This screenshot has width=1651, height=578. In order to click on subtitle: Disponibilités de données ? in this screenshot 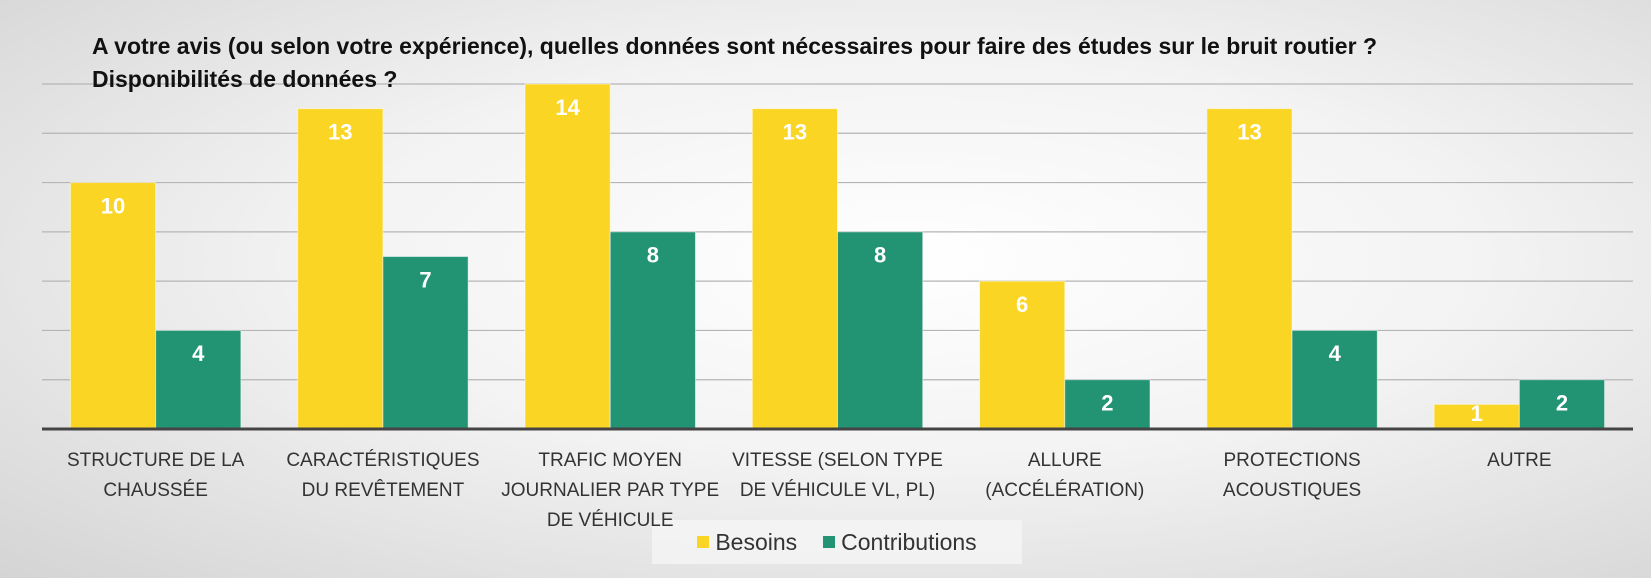, I will do `click(245, 79)`.